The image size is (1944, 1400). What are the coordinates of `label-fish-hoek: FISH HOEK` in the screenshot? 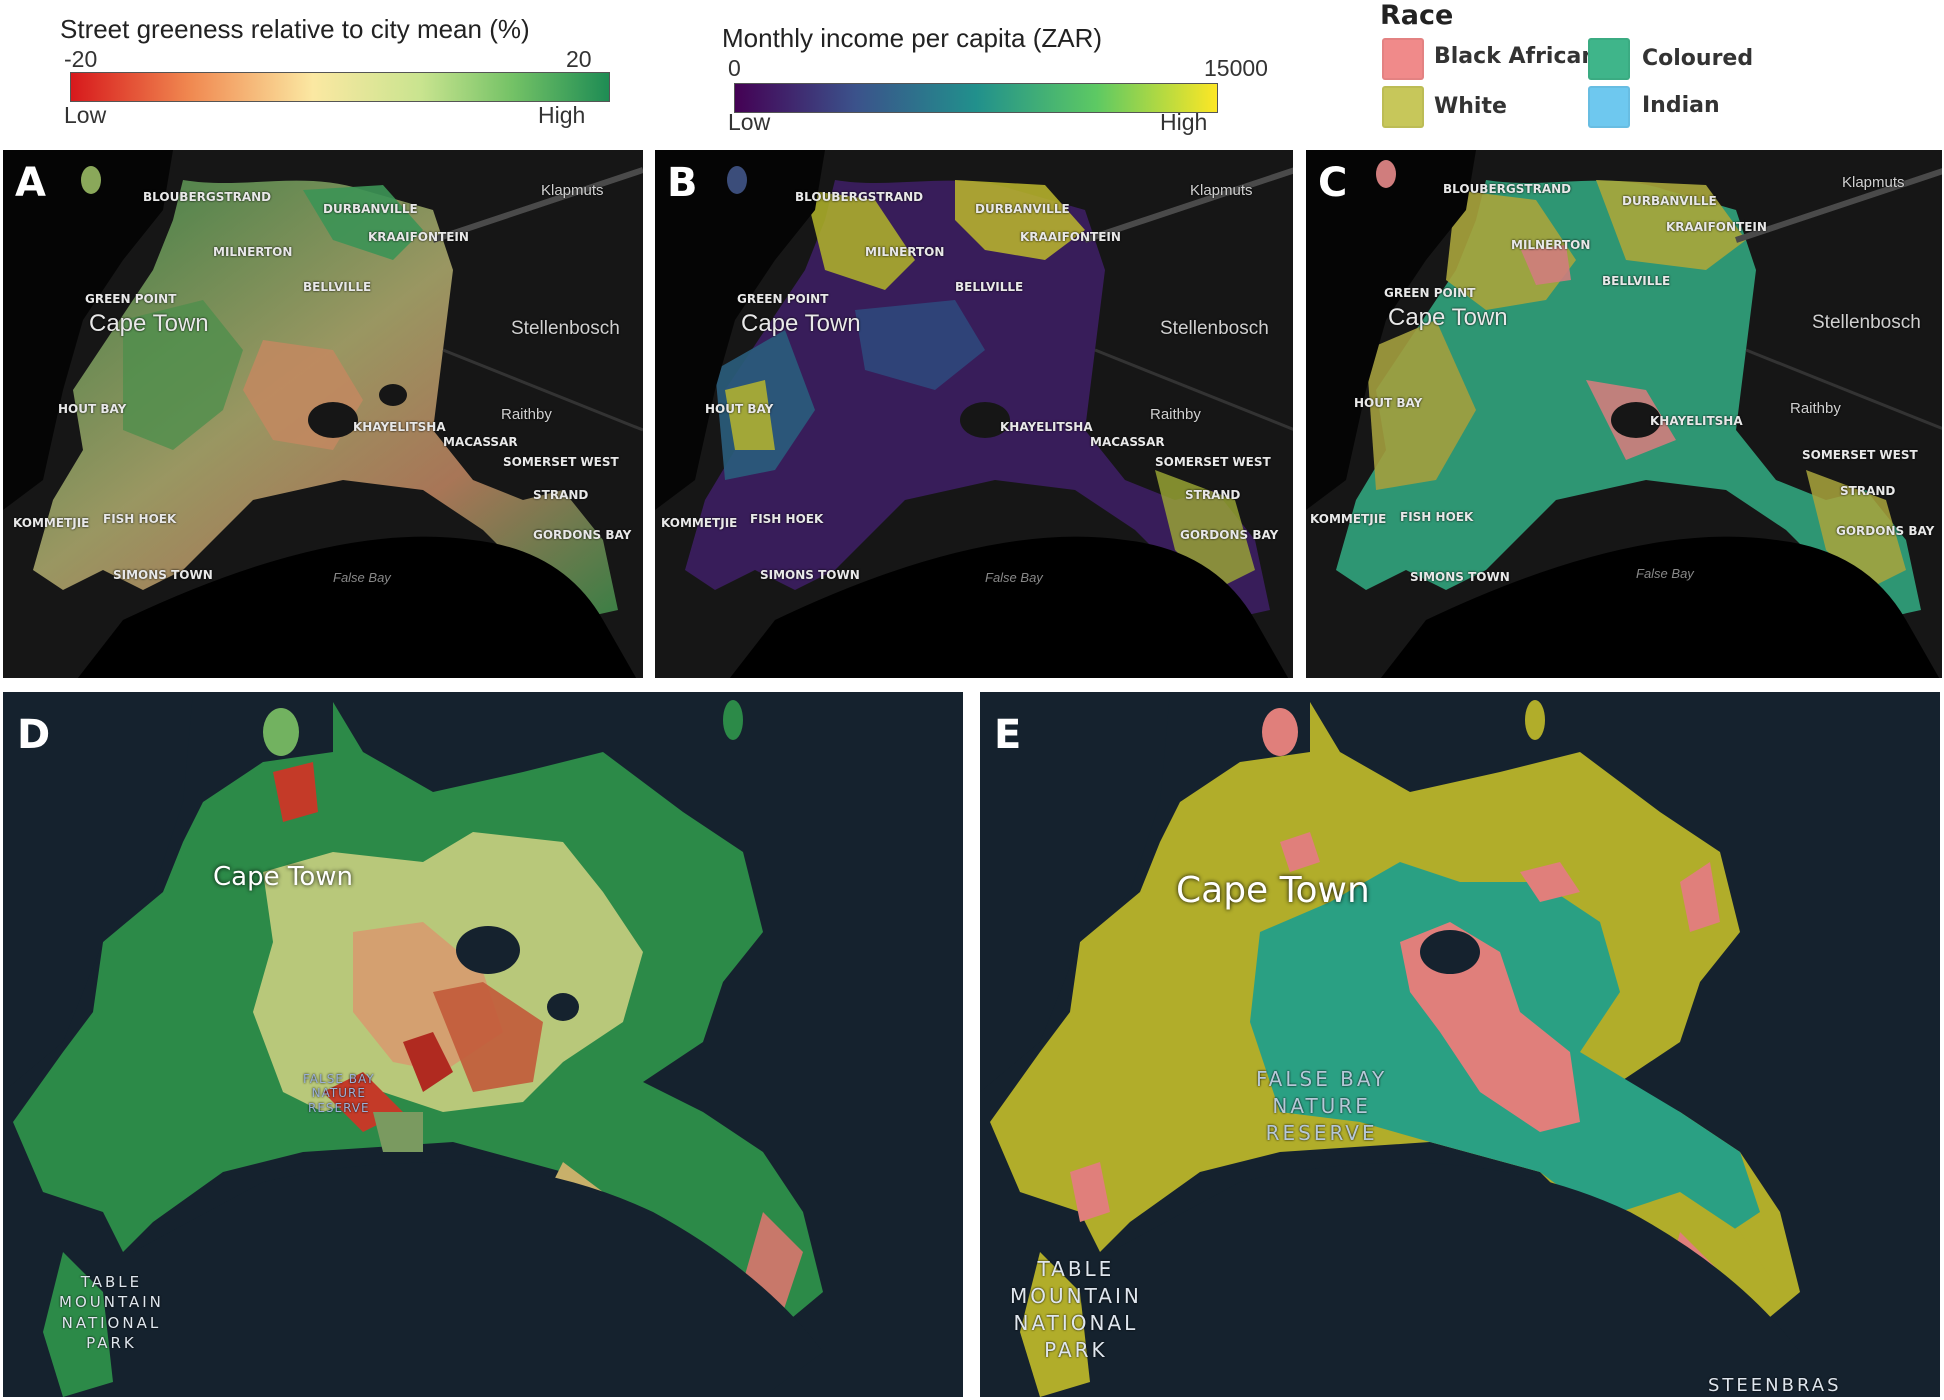 It's located at (140, 519).